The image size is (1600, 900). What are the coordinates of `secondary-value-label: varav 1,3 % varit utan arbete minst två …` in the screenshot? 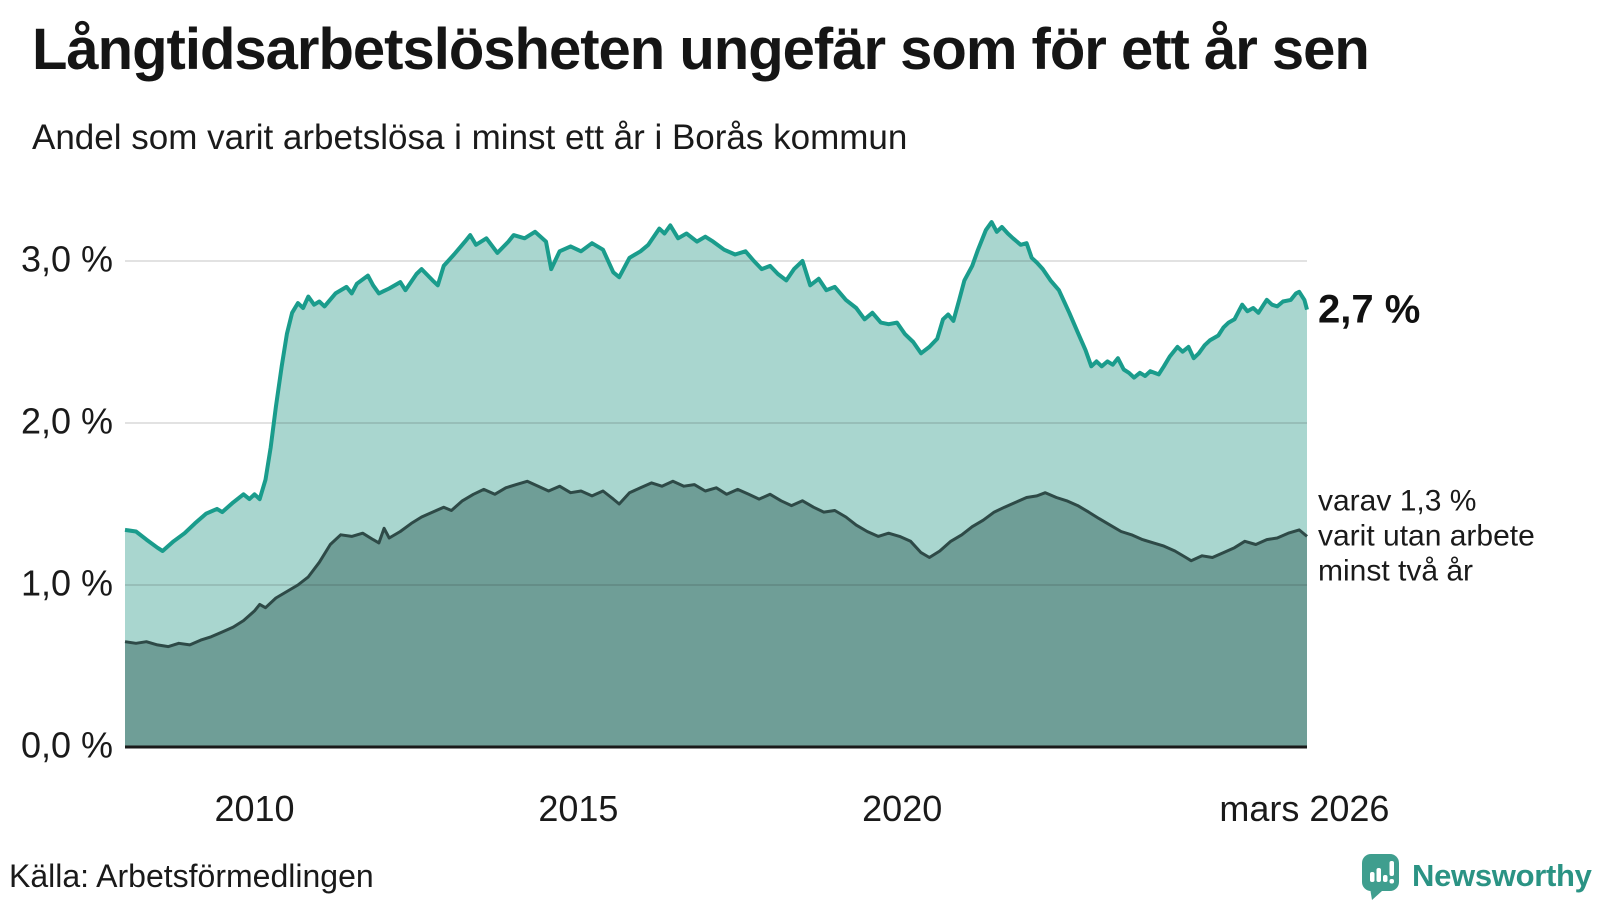 It's located at (1426, 536).